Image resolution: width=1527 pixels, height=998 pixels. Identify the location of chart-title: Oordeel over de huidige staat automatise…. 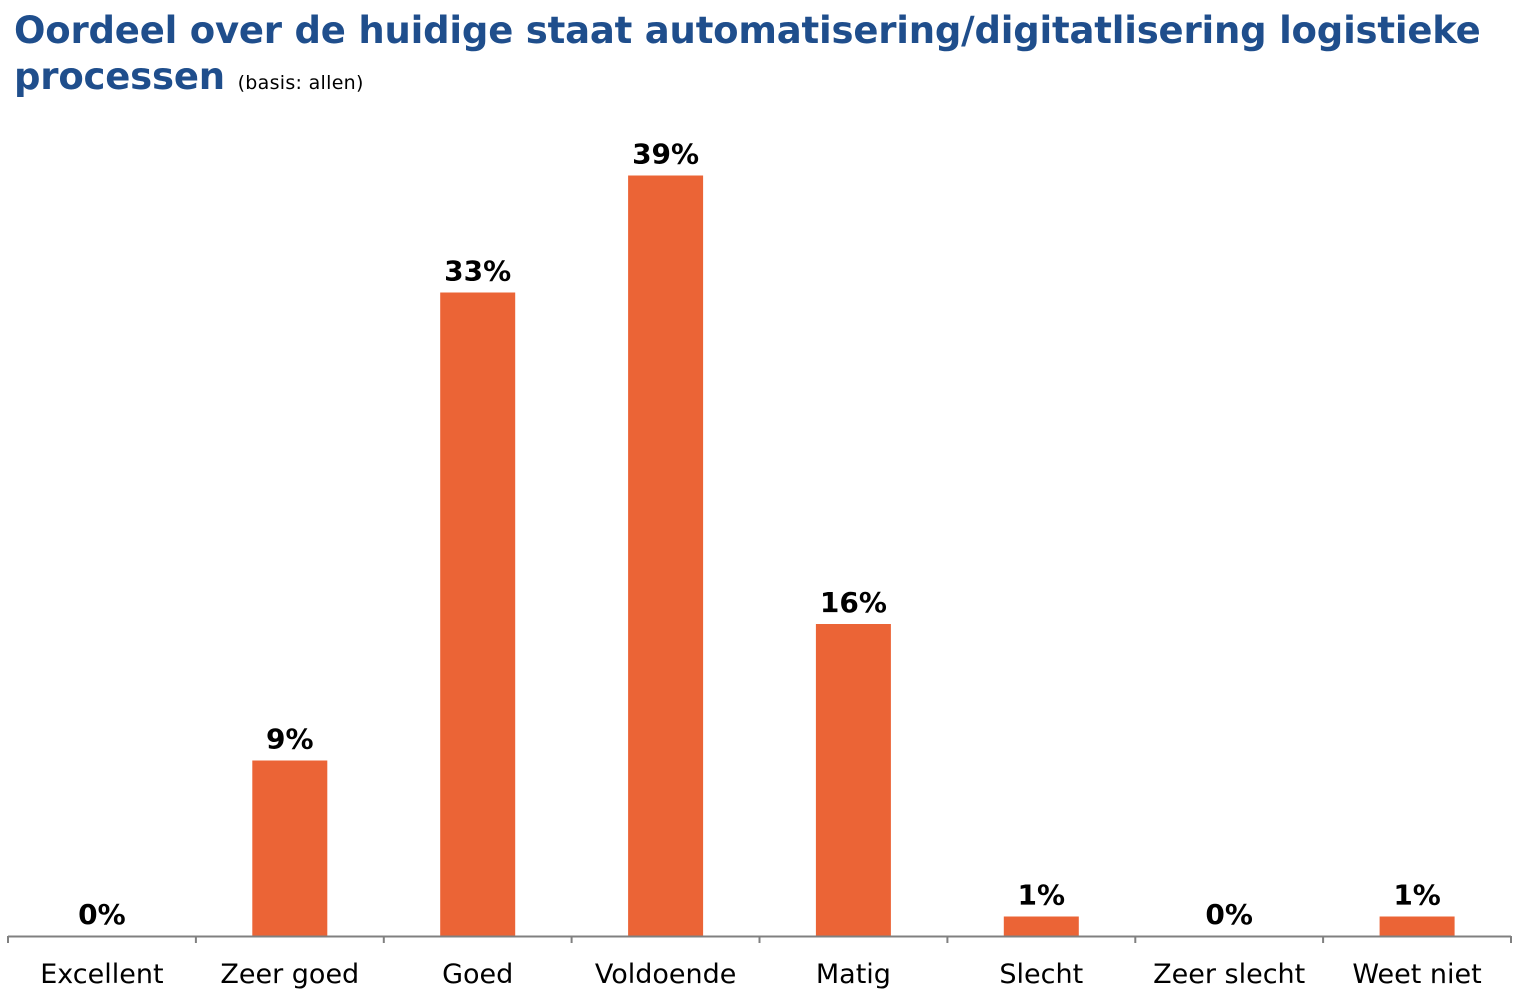
(747, 53).